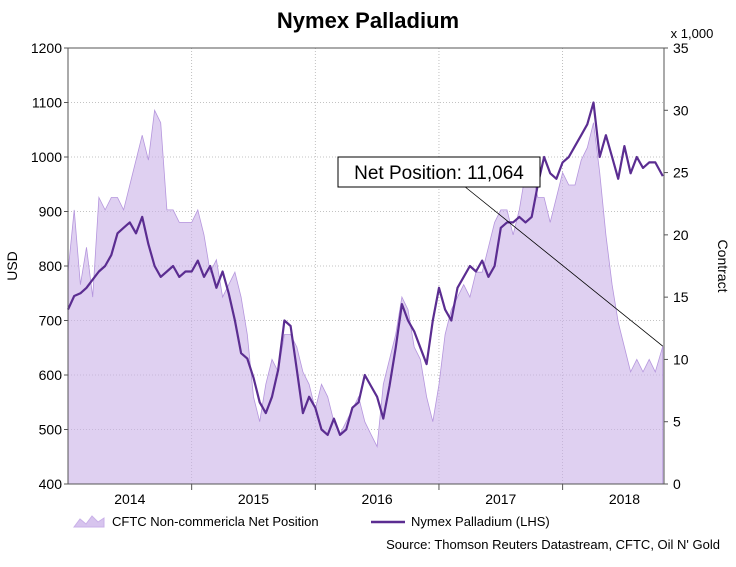  I want to click on annotation-text: Net Position: 11,064, so click(439, 173).